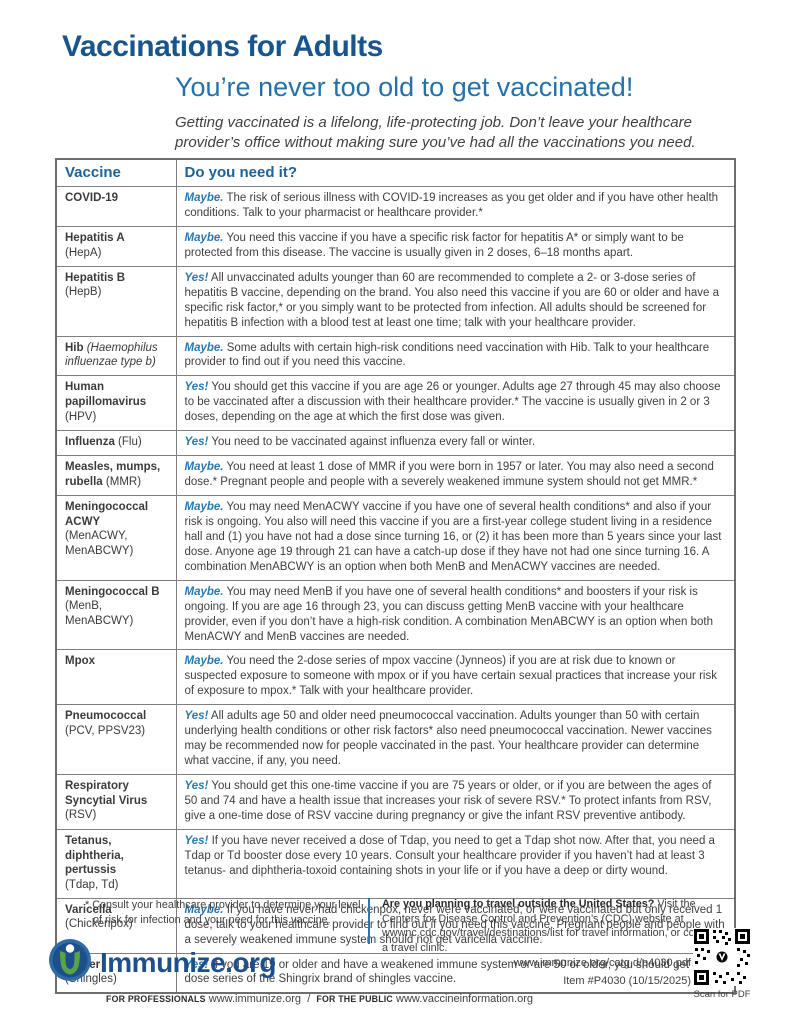  What do you see at coordinates (464, 999) in the screenshot?
I see `public-url: www.vaccineinformation.org` at bounding box center [464, 999].